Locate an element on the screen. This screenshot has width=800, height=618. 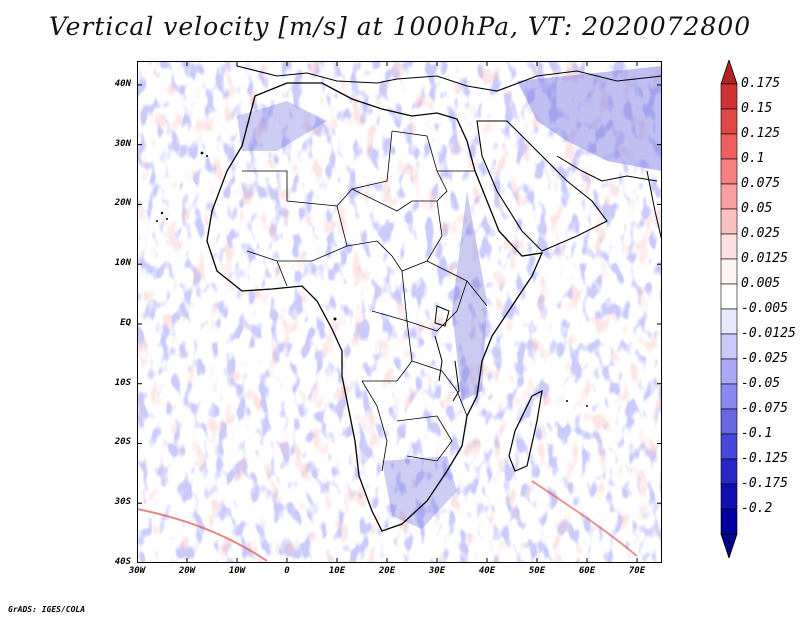
colorbar-label: -0.2 is located at coordinates (757, 508).